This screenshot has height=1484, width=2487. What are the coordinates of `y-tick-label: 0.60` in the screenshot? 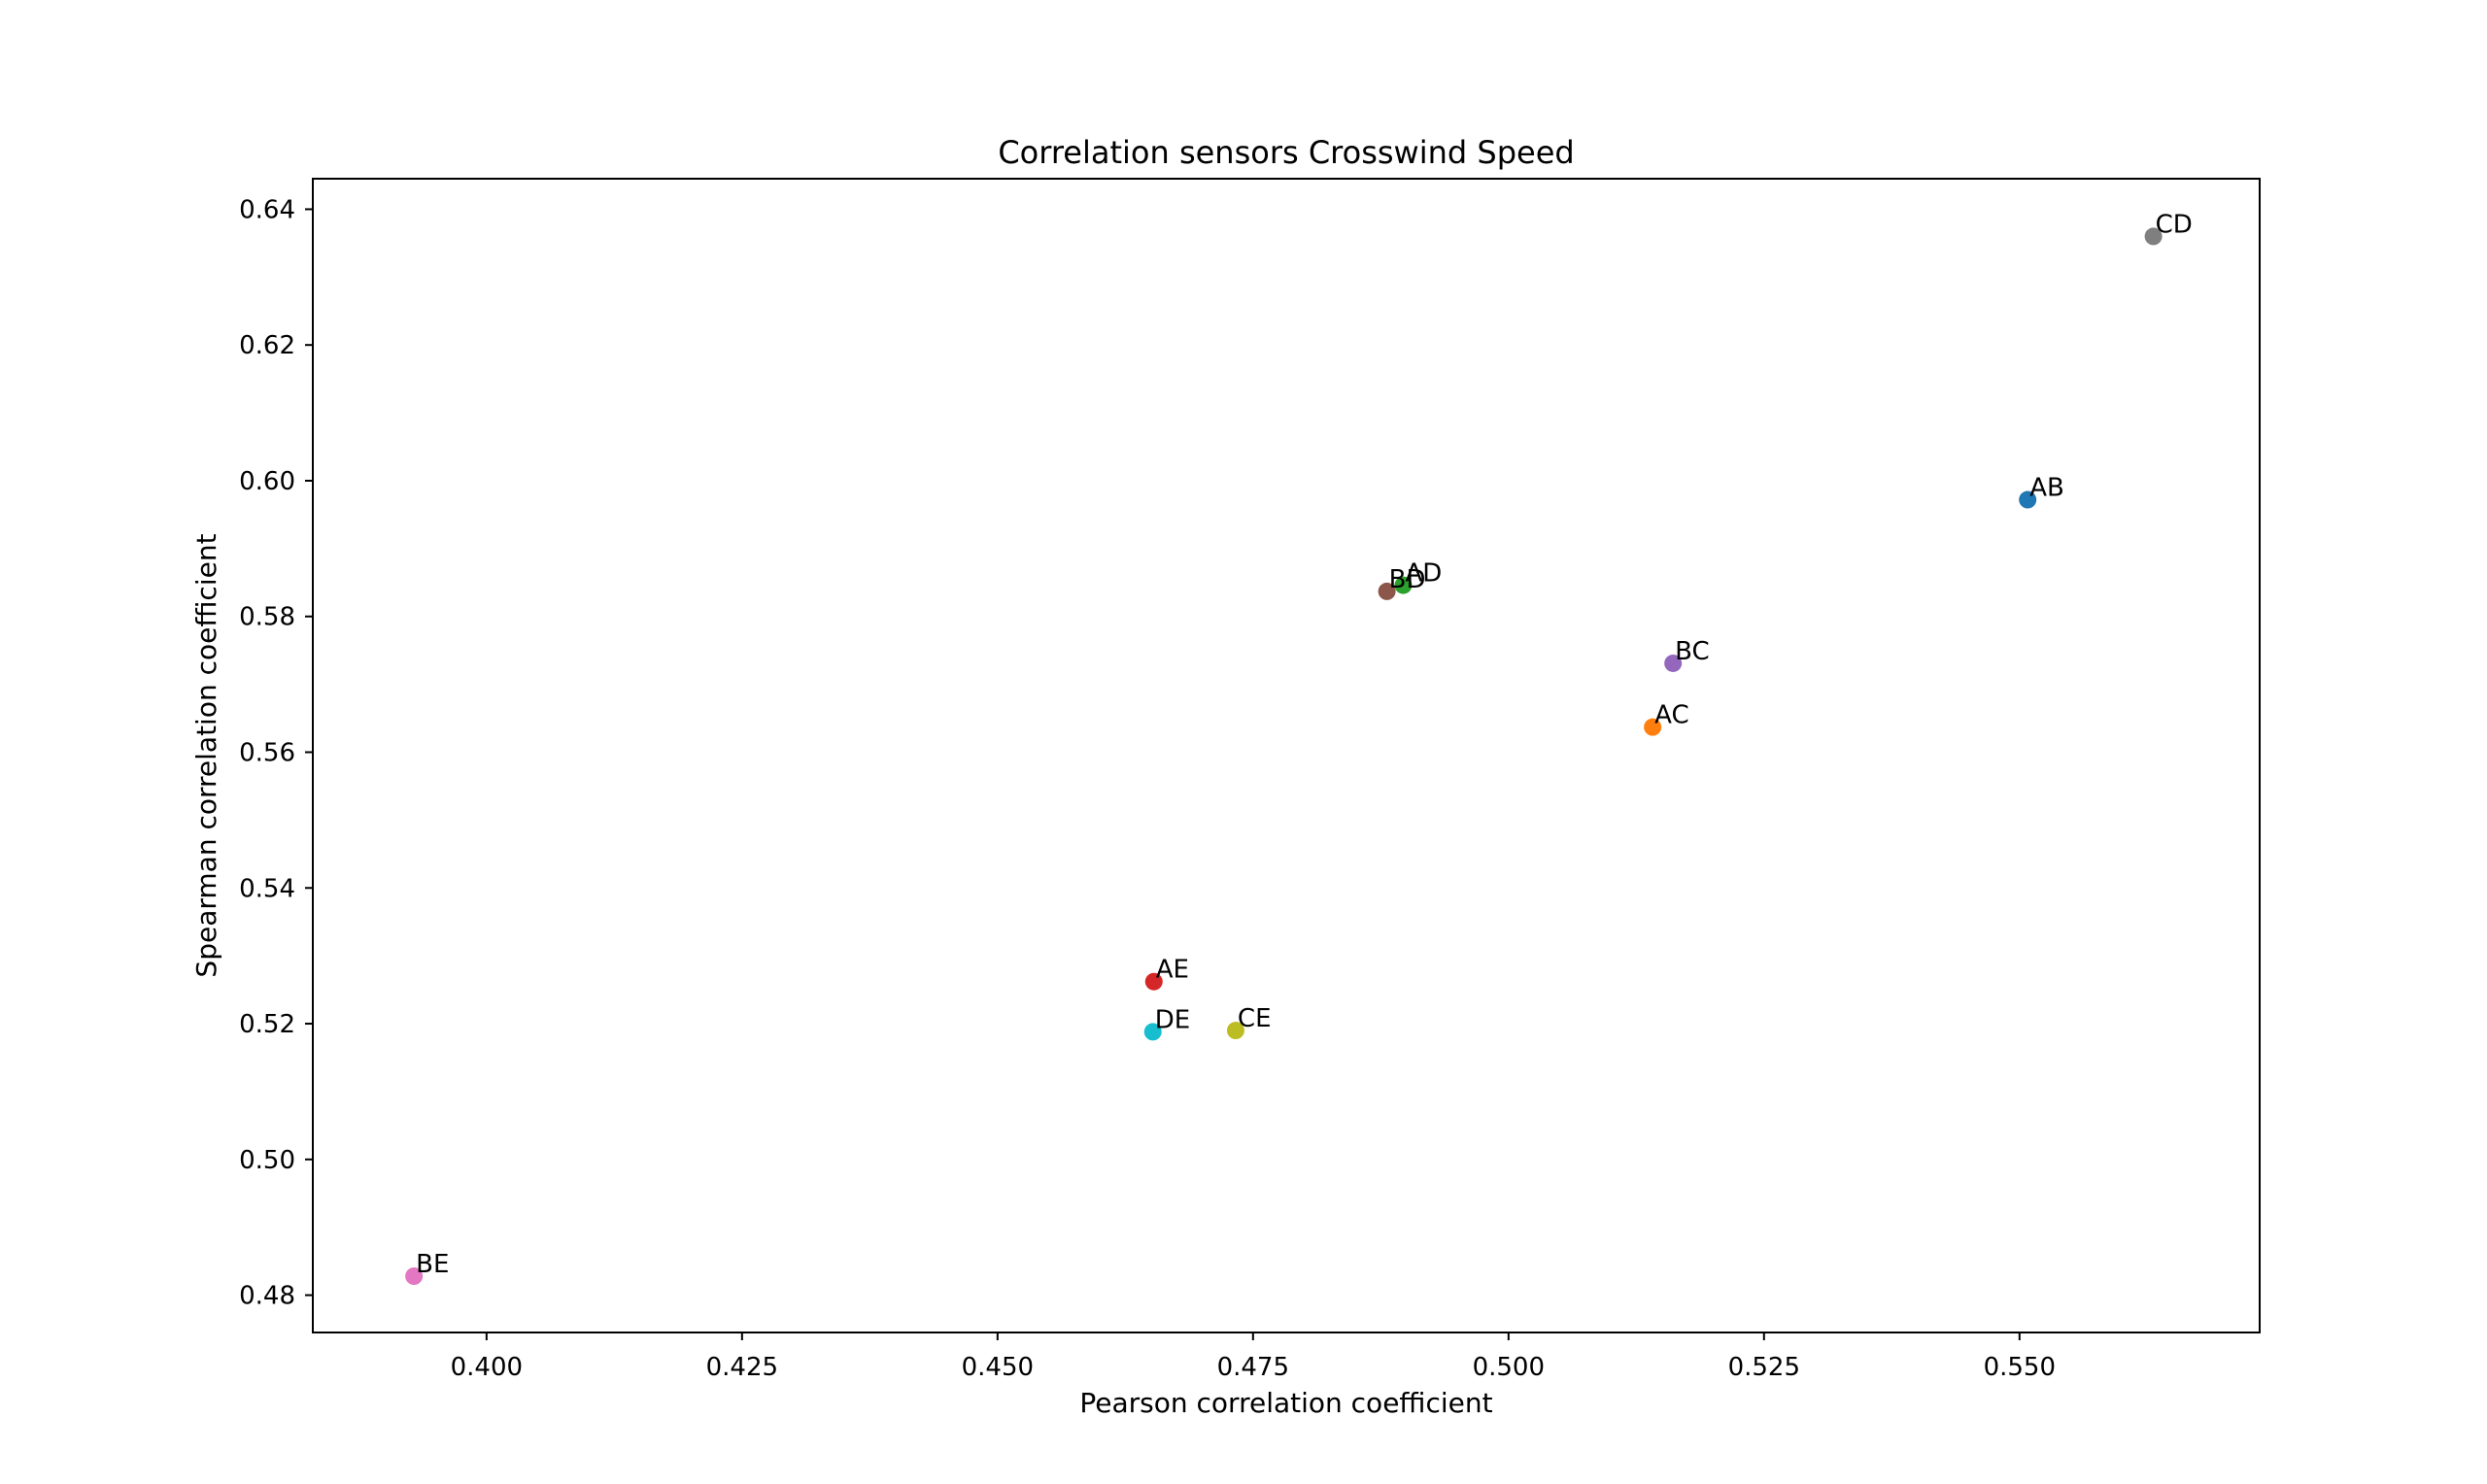 It's located at (267, 481).